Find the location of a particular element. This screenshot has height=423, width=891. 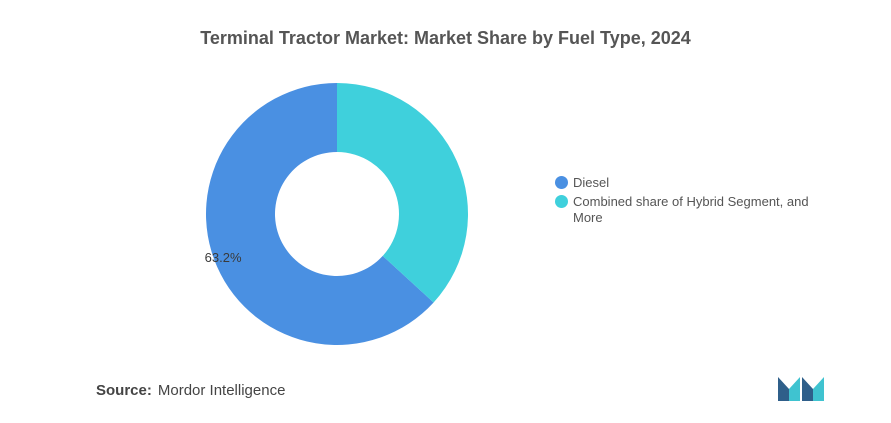

mordor-intelligence-logo-icon is located at coordinates (801, 389).